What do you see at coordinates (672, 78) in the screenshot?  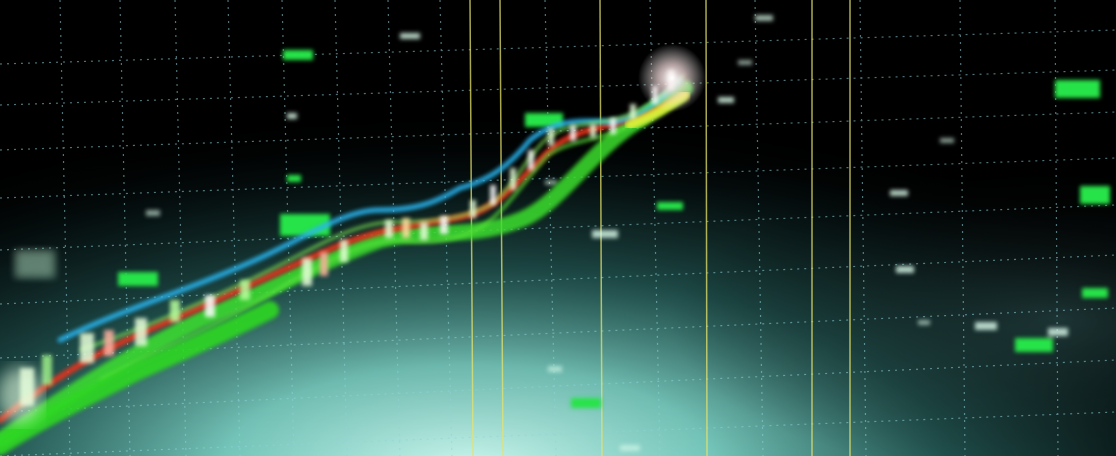 I see `peak-glow` at bounding box center [672, 78].